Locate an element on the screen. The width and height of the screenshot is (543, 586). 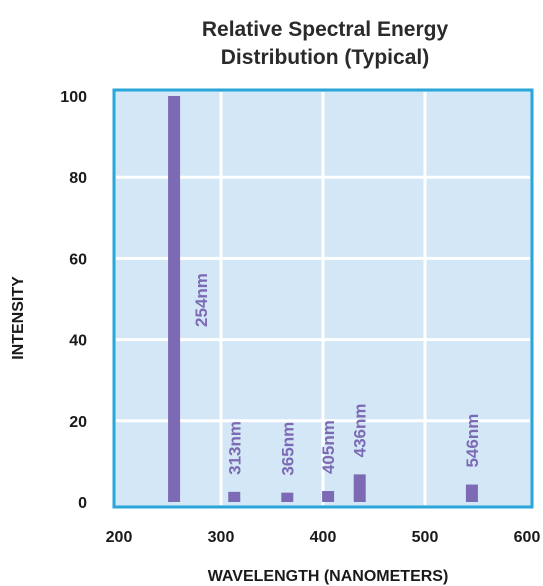
y-tick-label: 20 is located at coordinates (78, 422).